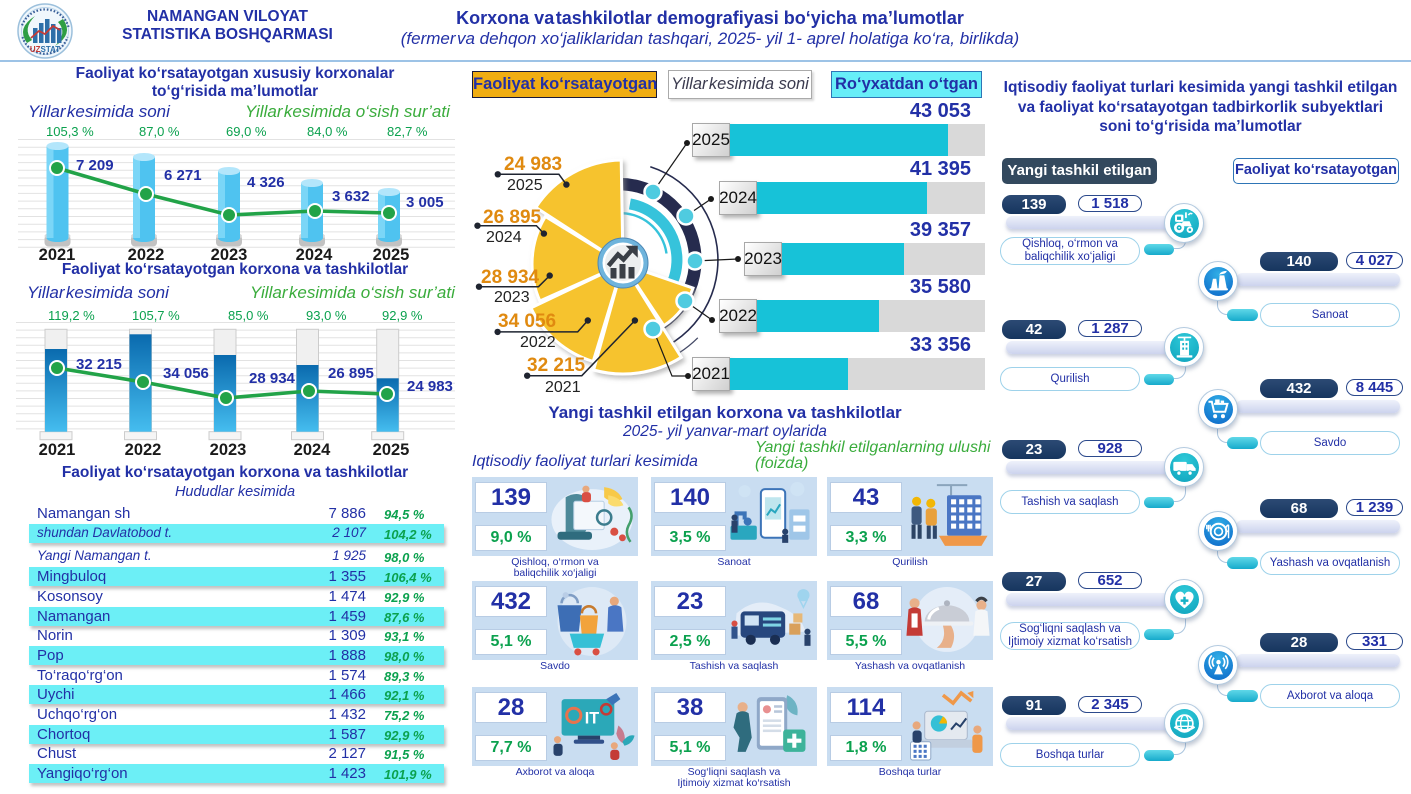 This screenshot has height=794, width=1411. I want to click on svg-text: UZSTAT, so click(45, 49).